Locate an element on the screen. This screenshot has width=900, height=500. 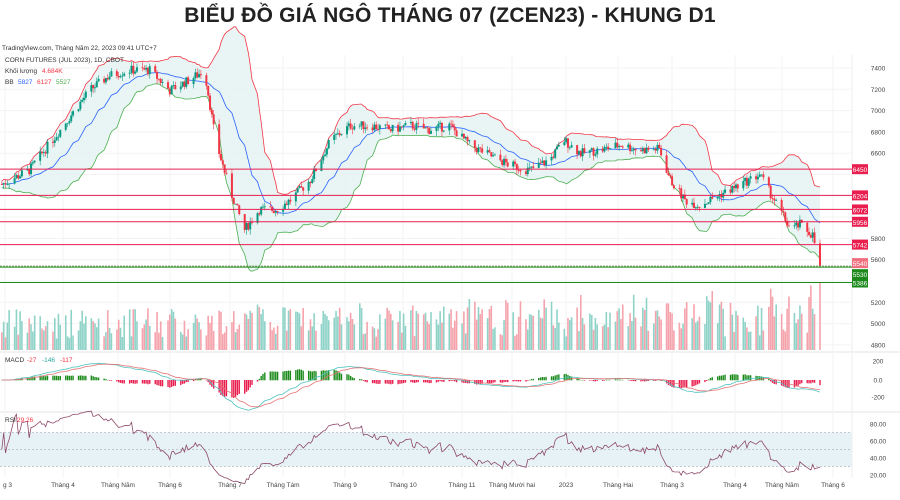
level-label-bg is located at coordinates (860, 263).